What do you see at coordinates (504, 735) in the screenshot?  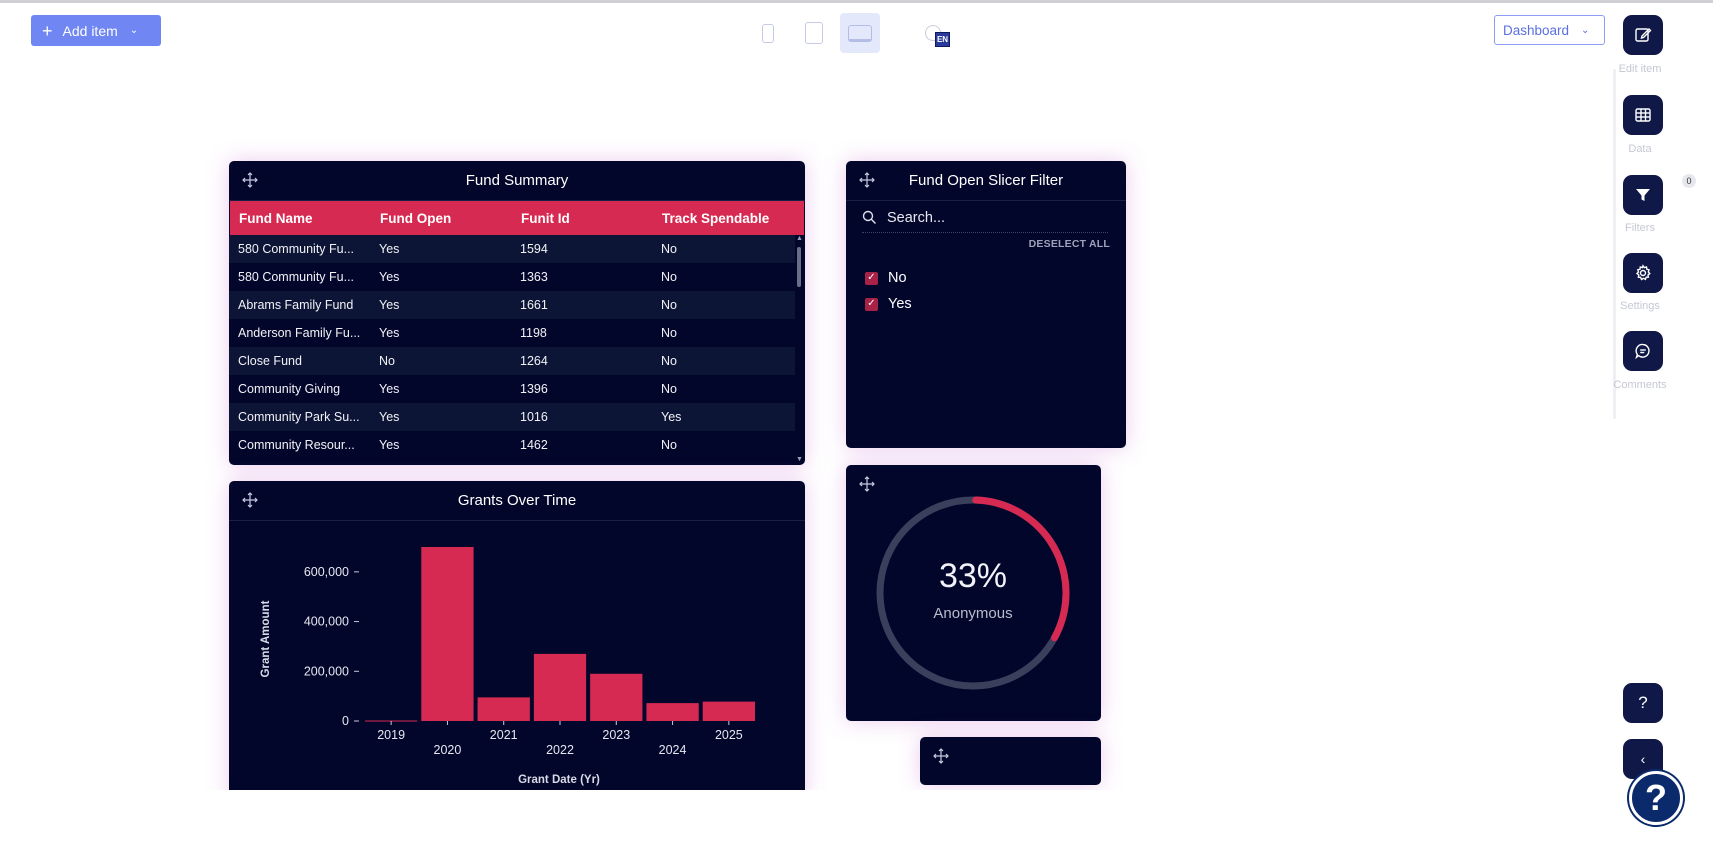 I see `x-tick-label: 2021` at bounding box center [504, 735].